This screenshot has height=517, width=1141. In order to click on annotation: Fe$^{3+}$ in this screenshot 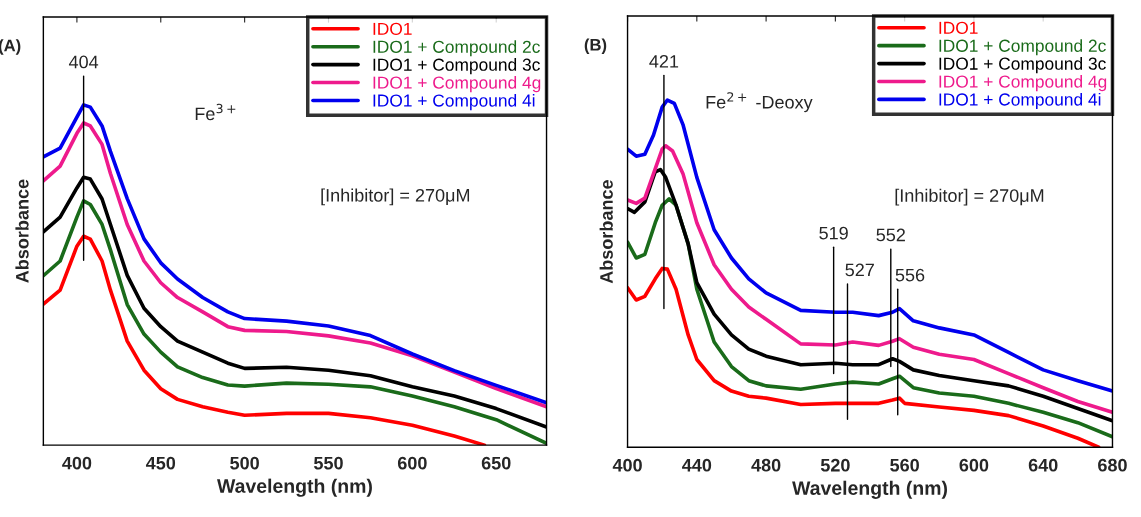, I will do `click(215, 112)`.